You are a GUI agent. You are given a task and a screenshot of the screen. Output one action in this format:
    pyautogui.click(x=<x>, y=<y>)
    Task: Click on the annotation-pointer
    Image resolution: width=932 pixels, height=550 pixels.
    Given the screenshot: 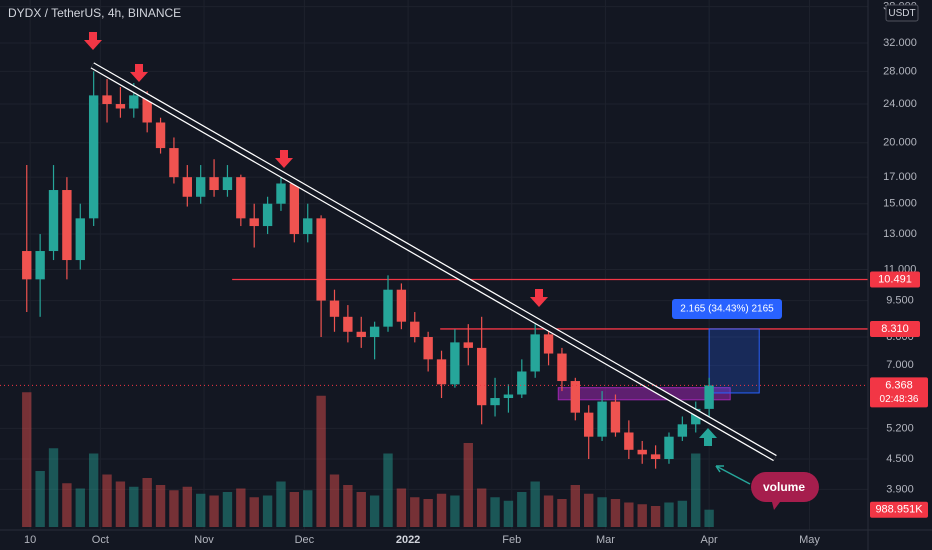 What is the action you would take?
    pyautogui.click(x=733, y=475)
    